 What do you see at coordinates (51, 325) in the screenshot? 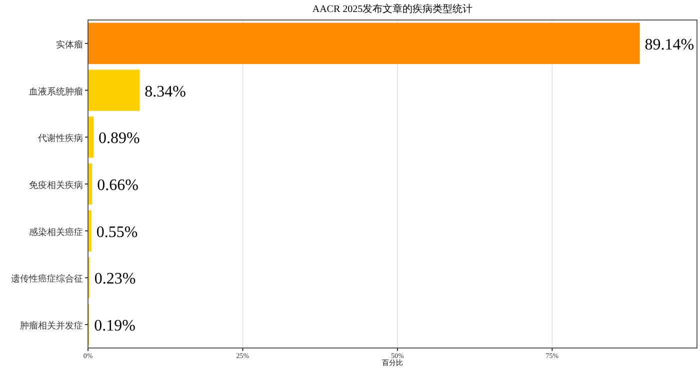
I see `y-tick-label: 肿瘤相关并发症` at bounding box center [51, 325].